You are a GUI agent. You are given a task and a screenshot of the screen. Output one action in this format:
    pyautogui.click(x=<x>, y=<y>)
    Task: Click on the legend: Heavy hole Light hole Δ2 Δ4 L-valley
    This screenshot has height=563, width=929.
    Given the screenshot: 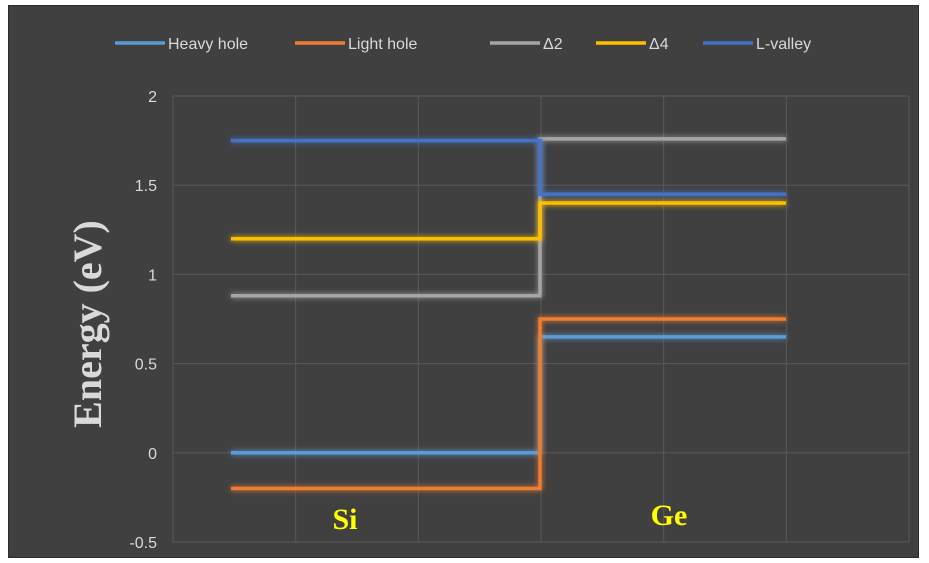 What is the action you would take?
    pyautogui.click(x=463, y=44)
    